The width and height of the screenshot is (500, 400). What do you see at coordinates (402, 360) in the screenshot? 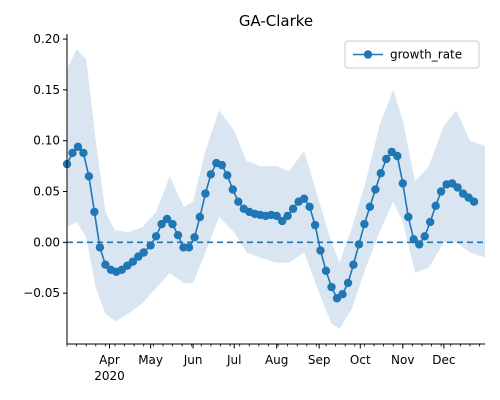
I see `x-tick-label: Nov` at bounding box center [402, 360].